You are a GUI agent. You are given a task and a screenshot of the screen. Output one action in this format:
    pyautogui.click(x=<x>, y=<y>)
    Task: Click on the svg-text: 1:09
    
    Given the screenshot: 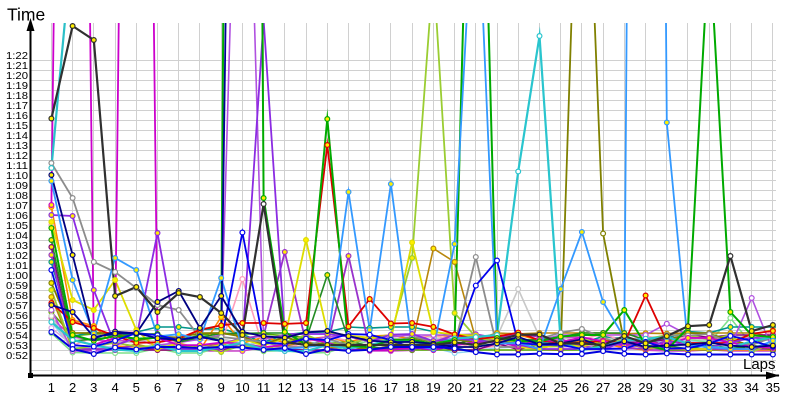 What is the action you would take?
    pyautogui.click(x=17, y=186)
    